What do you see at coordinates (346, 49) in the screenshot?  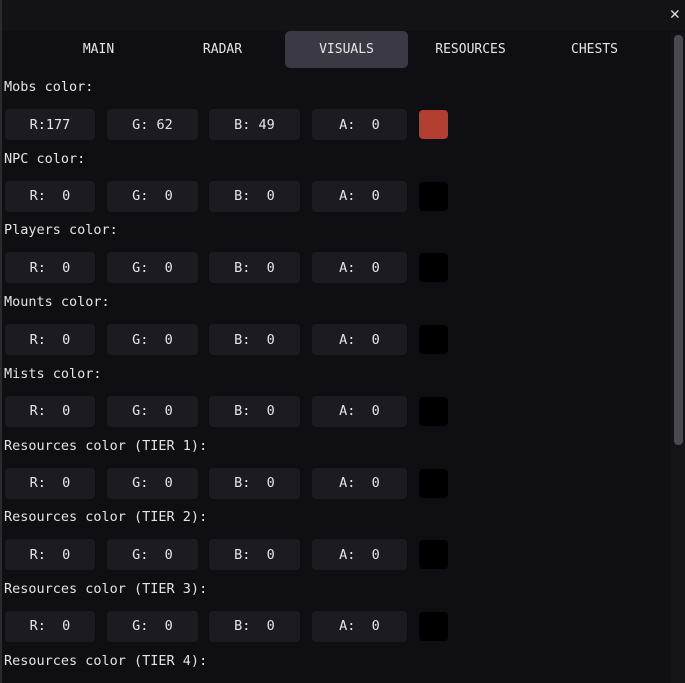 I see `tab-visuals: VISUALS` at bounding box center [346, 49].